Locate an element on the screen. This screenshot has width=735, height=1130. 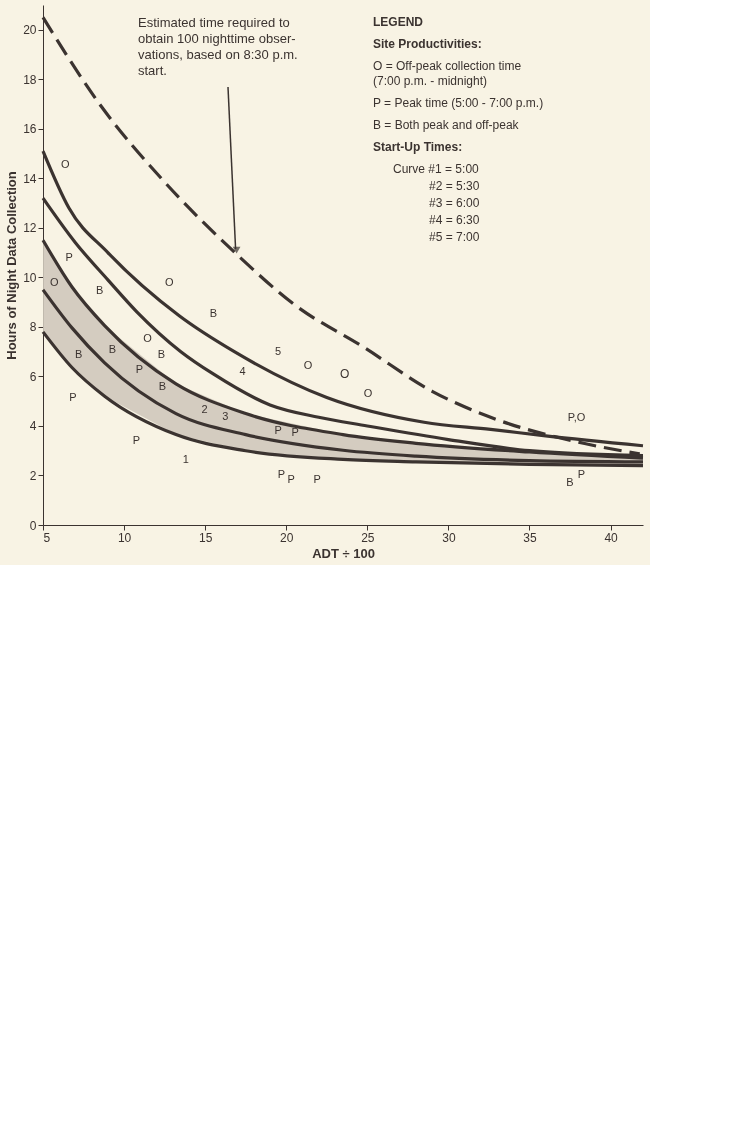
annotation: #4 = 6:30 is located at coordinates (454, 220).